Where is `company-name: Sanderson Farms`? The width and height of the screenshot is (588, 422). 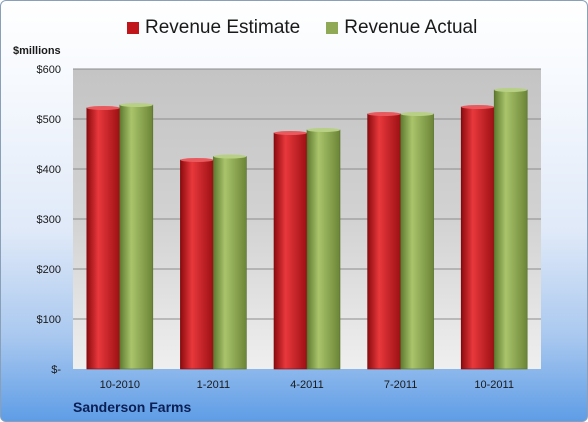
company-name: Sanderson Farms is located at coordinates (132, 407).